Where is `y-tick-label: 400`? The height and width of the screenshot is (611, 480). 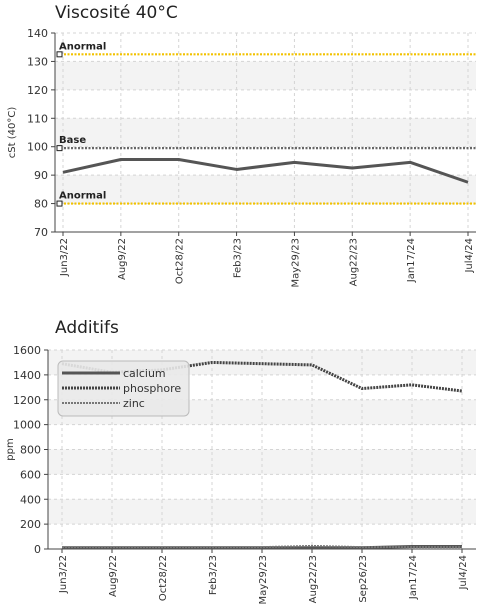 y-tick-label: 400 is located at coordinates (30, 499).